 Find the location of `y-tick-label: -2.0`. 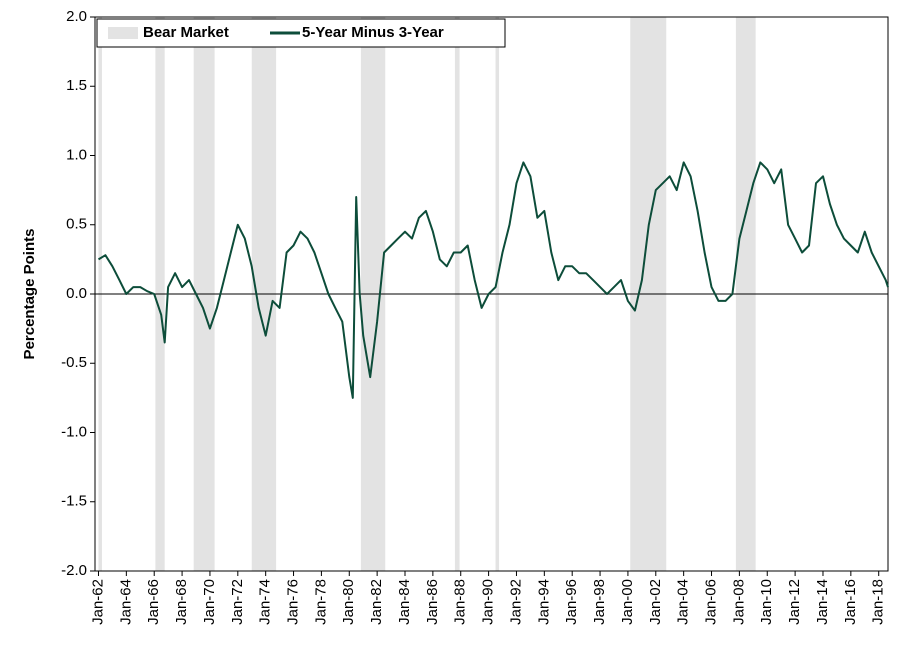

y-tick-label: -2.0 is located at coordinates (74, 570).